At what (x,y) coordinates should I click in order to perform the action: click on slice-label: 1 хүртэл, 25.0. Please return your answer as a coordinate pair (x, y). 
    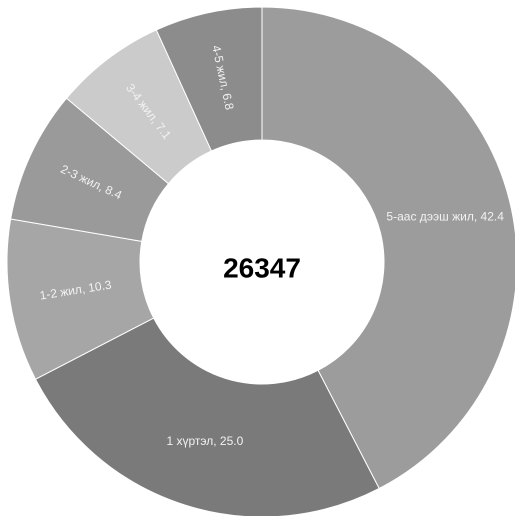
    Looking at the image, I should click on (204, 441).